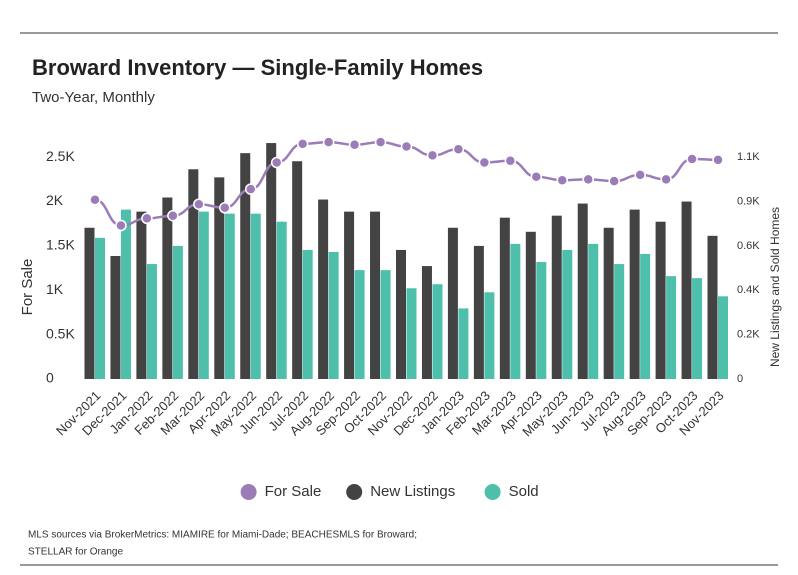 This screenshot has height=575, width=798. What do you see at coordinates (748, 290) in the screenshot?
I see `y2-tick-label: 0.4K` at bounding box center [748, 290].